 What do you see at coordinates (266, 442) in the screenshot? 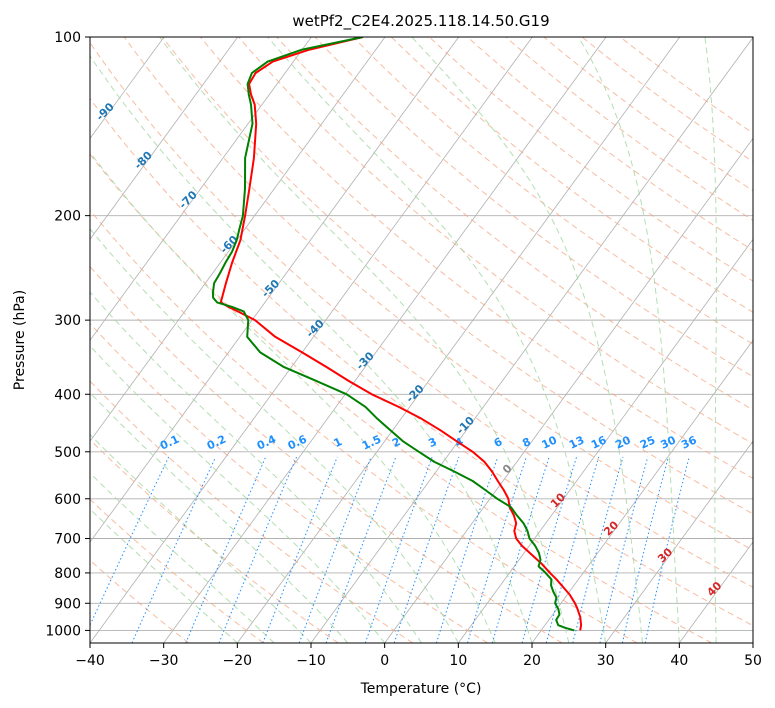
I see `mixing-ratio-label: 0.4` at bounding box center [266, 442].